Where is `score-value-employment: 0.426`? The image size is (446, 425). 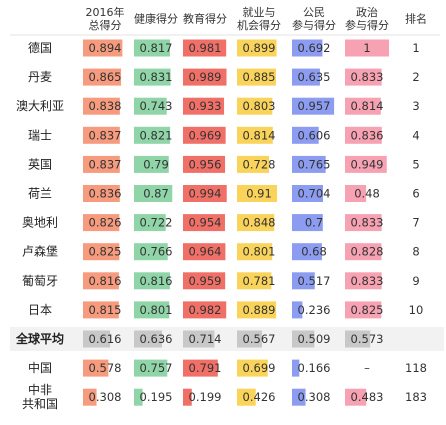 score-value-employment: 0.426 is located at coordinates (259, 397).